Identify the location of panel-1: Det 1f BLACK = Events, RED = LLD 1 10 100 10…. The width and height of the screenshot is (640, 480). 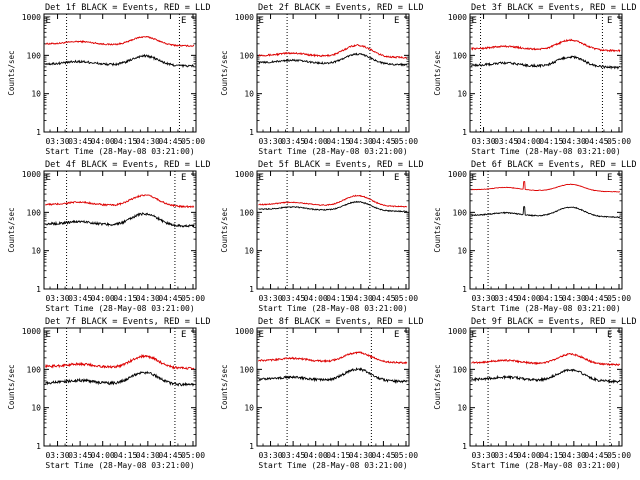
(109, 79).